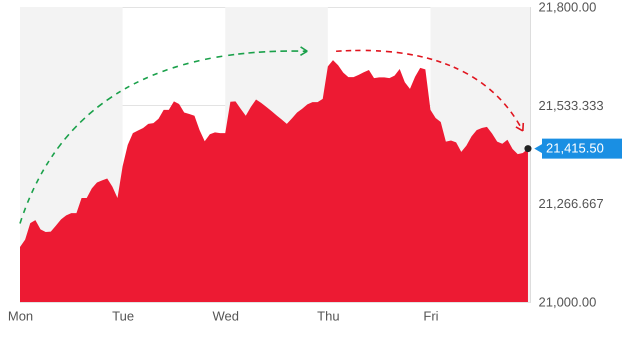  I want to click on y-tick-label: 21,000.00, so click(567, 302).